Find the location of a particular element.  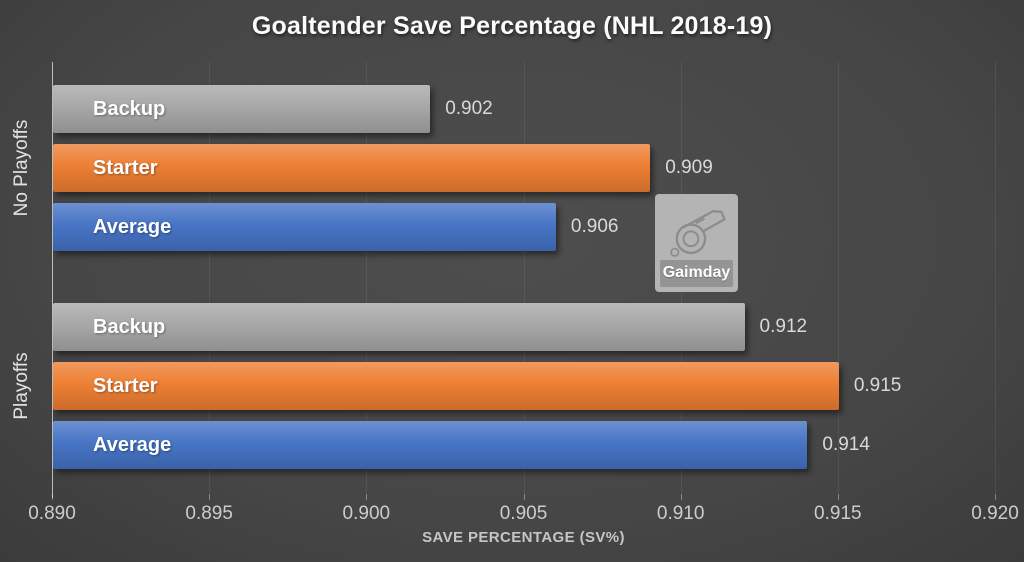

x-axis-tick-label: 0.895 is located at coordinates (209, 513).